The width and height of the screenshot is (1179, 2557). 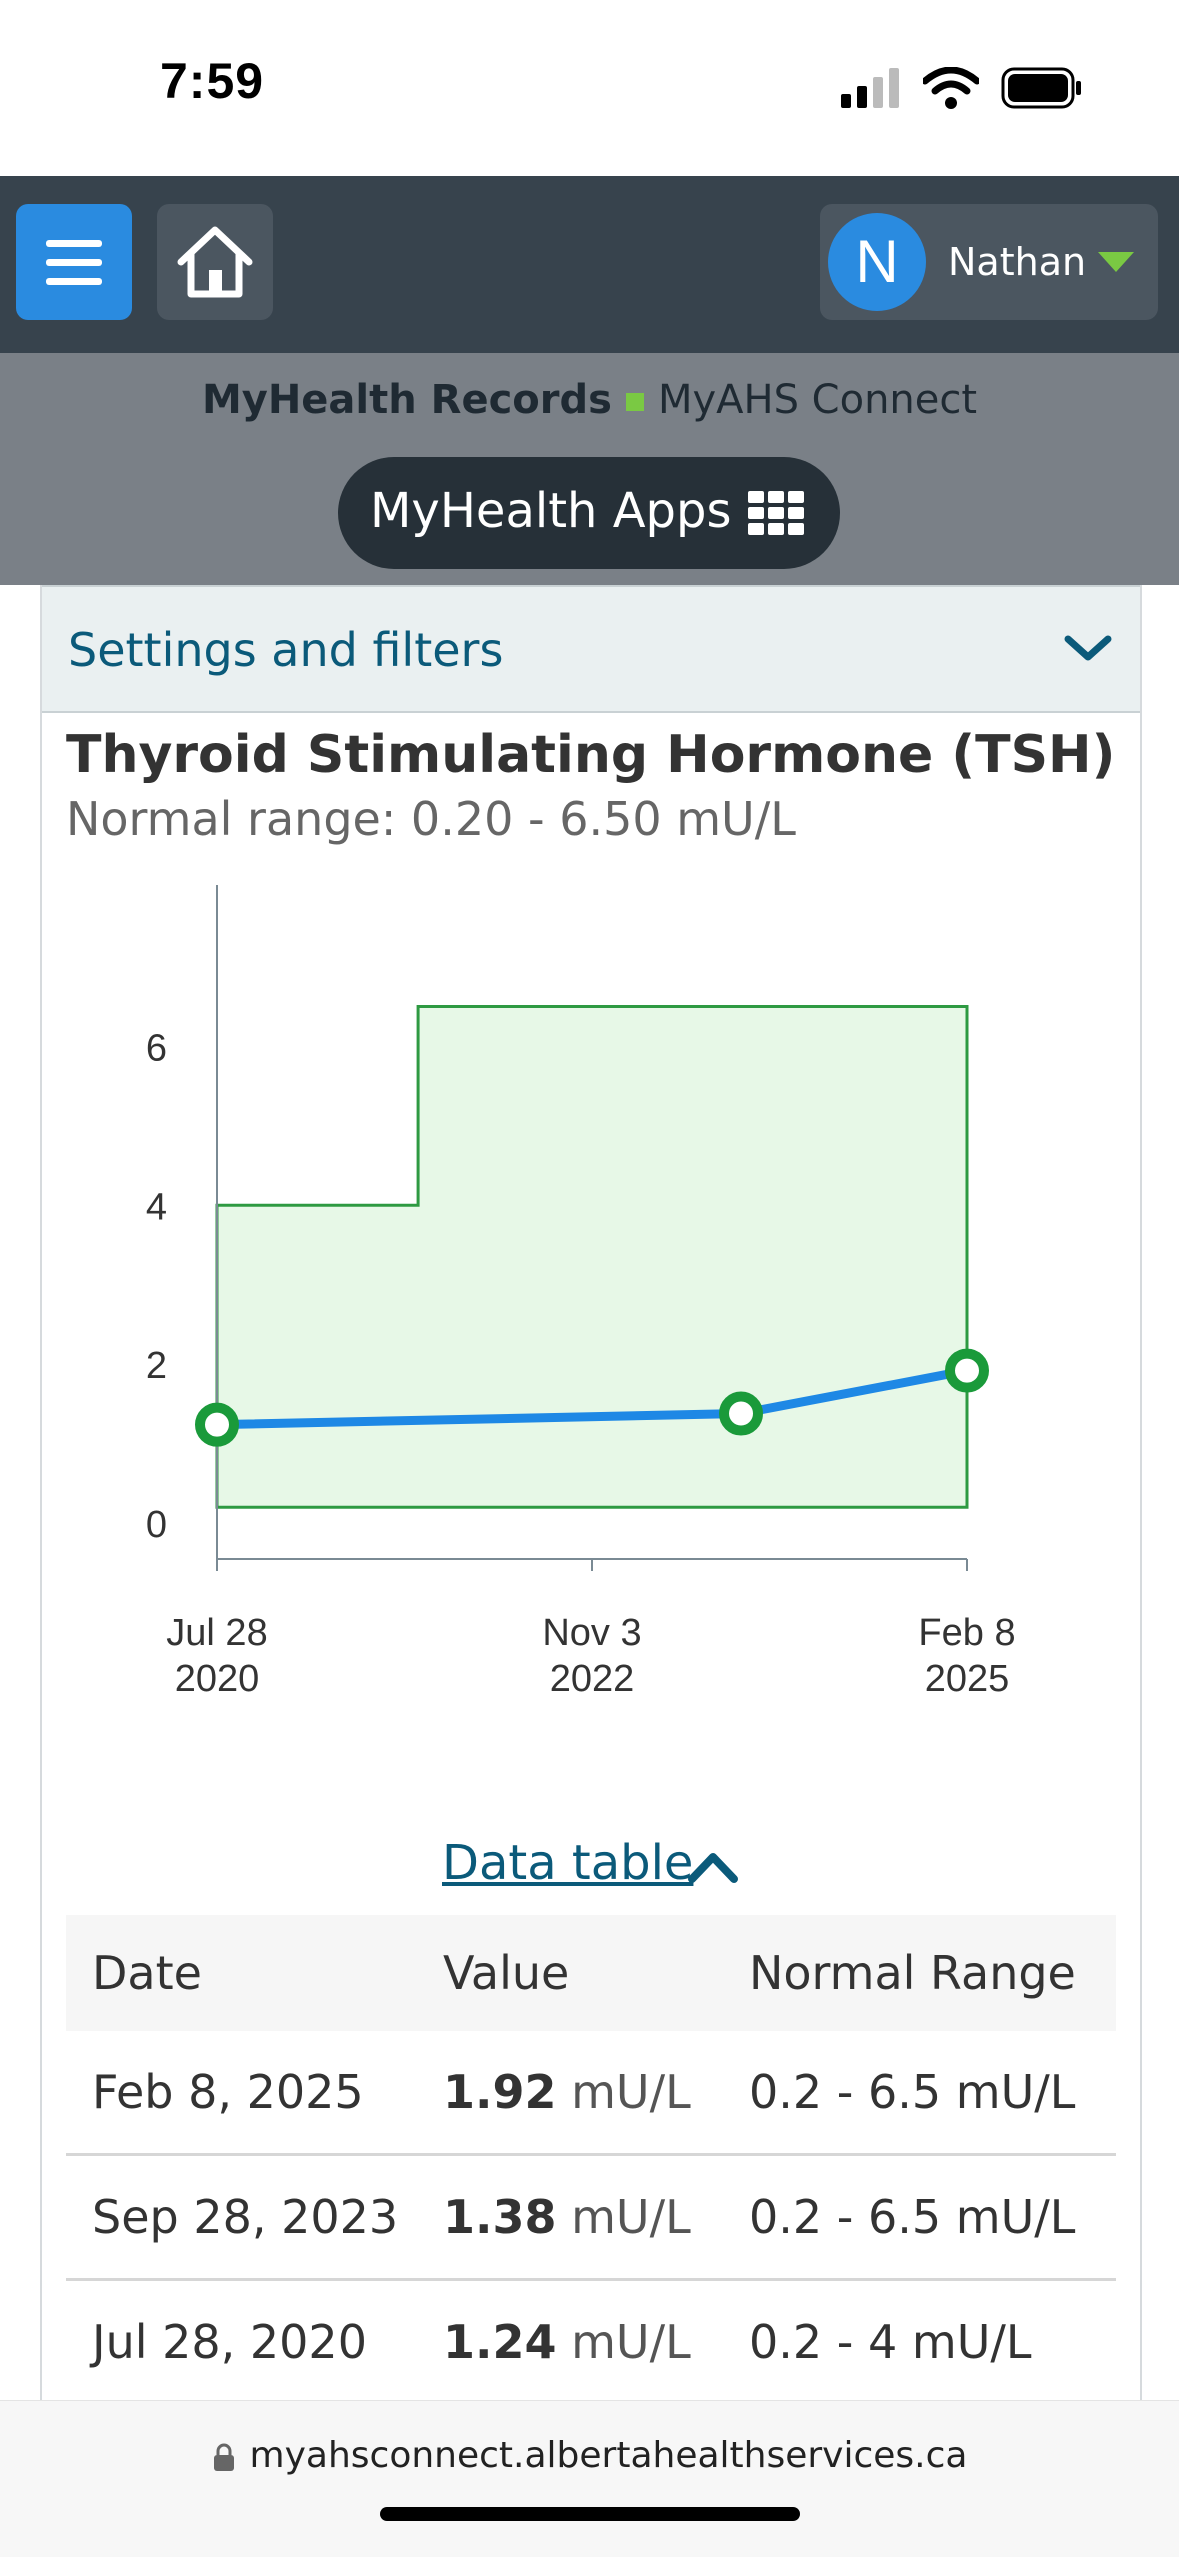 What do you see at coordinates (1017, 262) in the screenshot?
I see `user-name: Nathan` at bounding box center [1017, 262].